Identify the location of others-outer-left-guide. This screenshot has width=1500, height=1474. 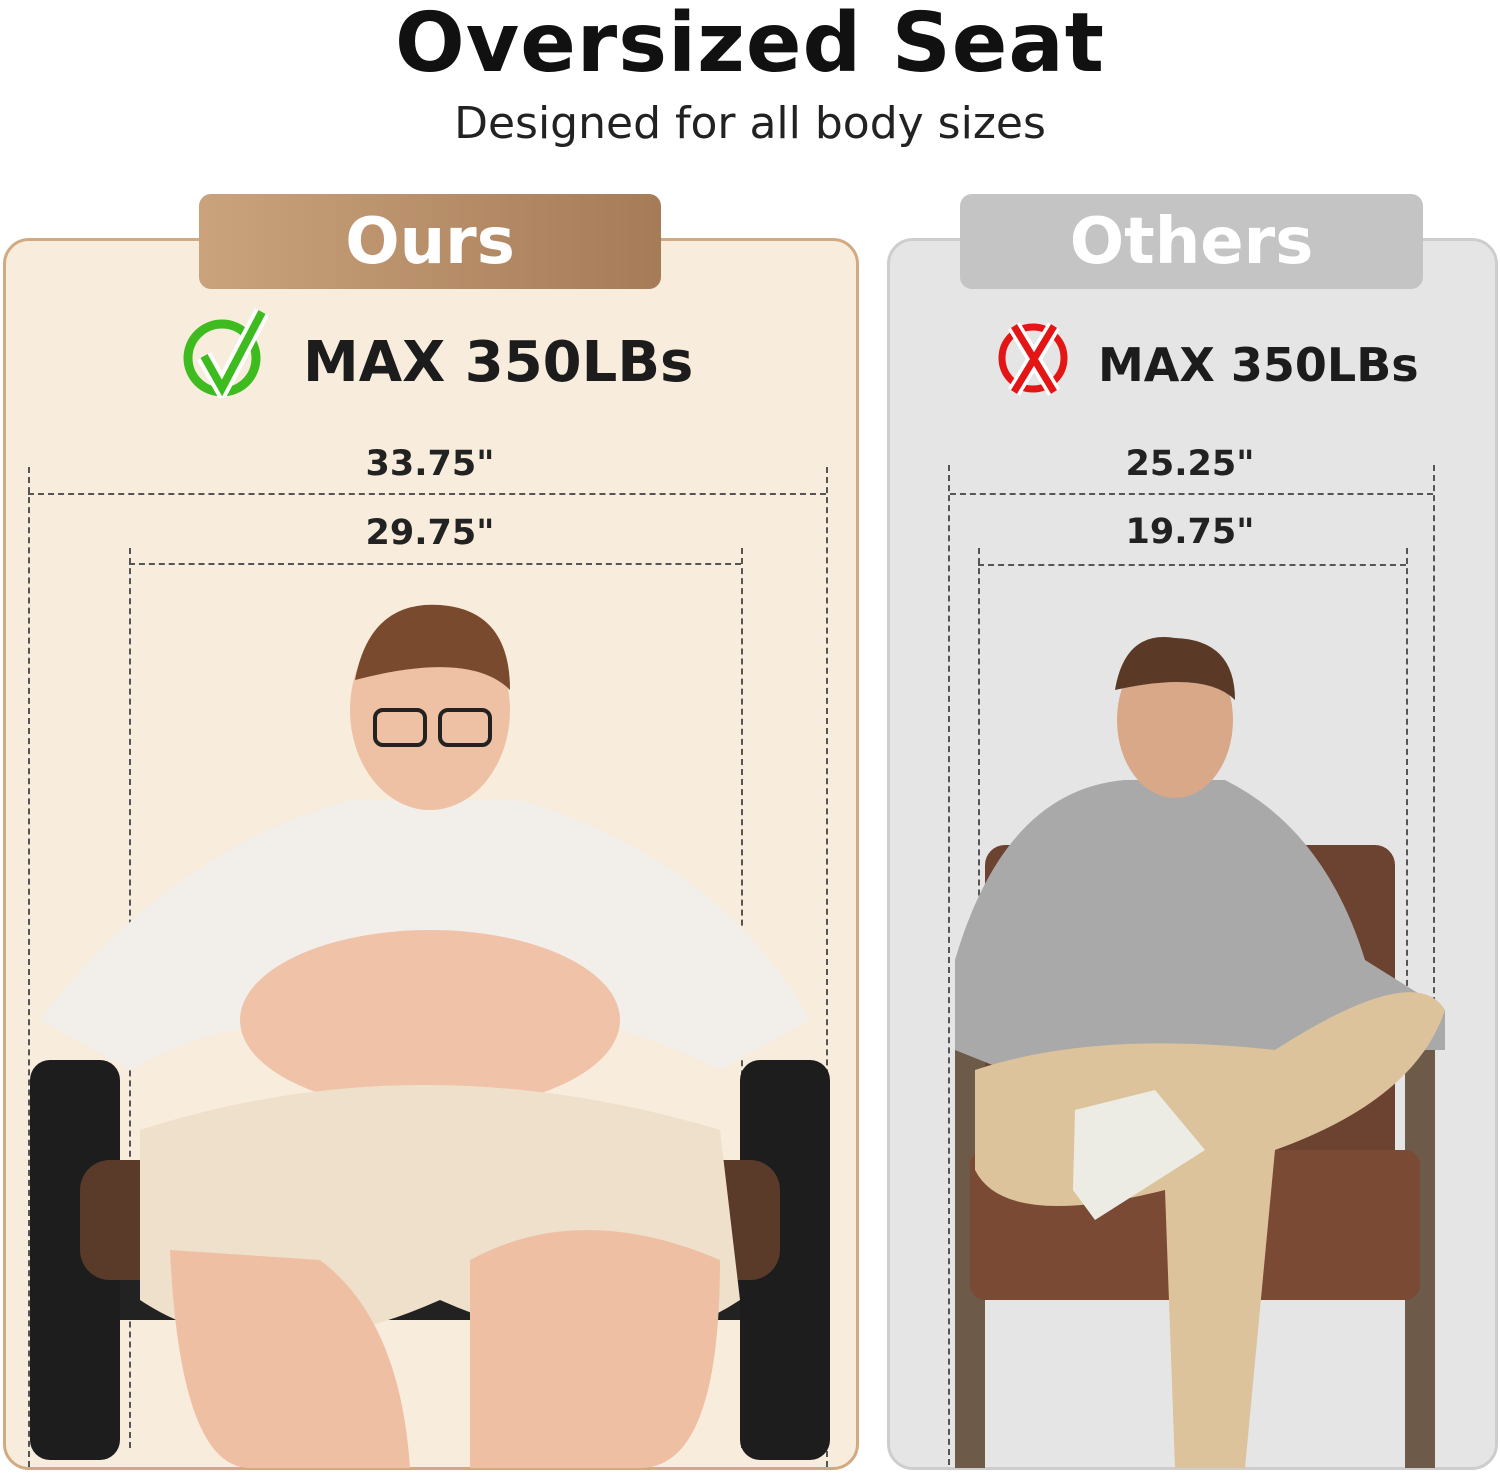
(949, 965).